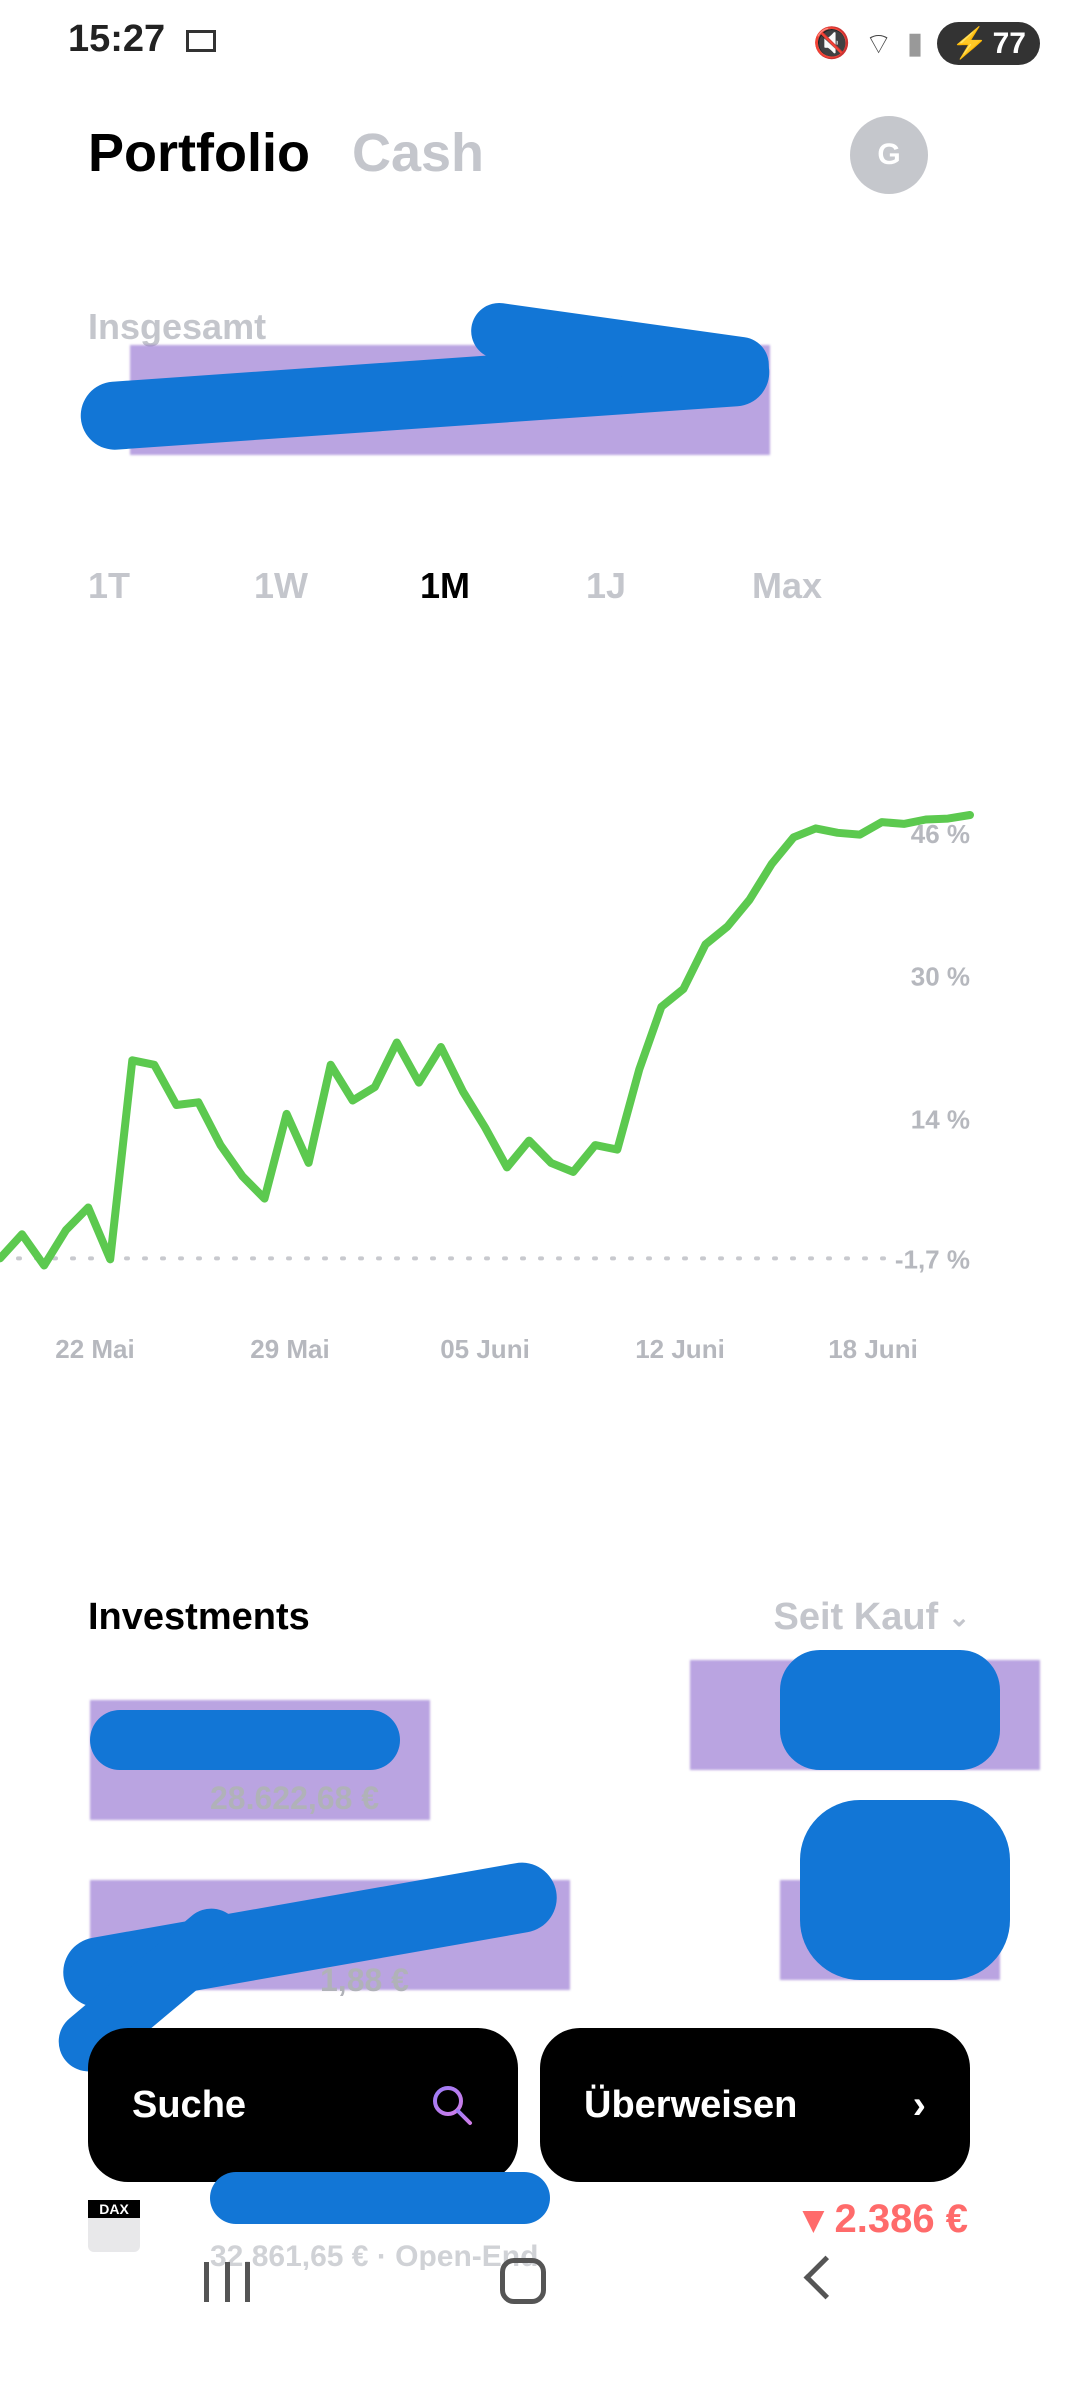 Image resolution: width=1080 pixels, height=2400 pixels. I want to click on dax-badge: DAX, so click(114, 2226).